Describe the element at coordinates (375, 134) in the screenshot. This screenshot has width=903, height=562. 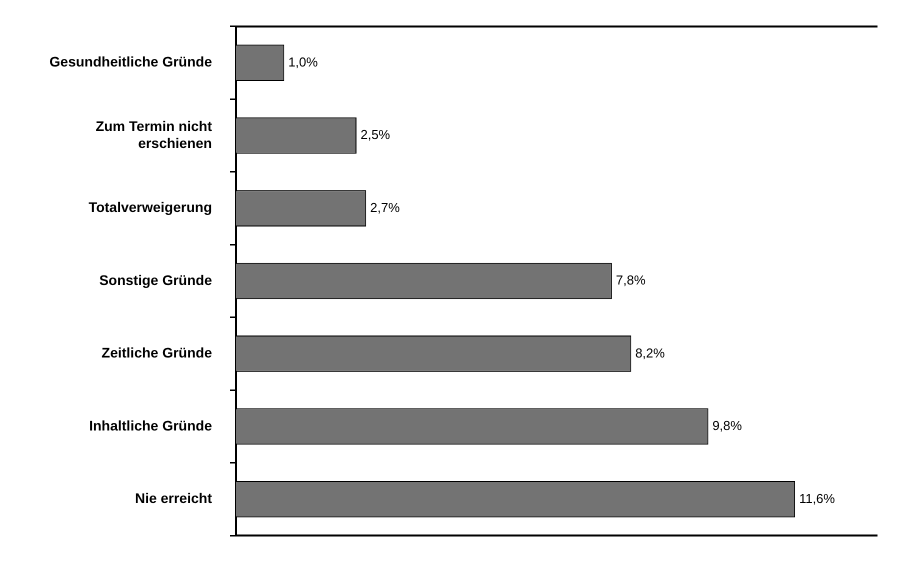
I see `data-label: 2,5%` at that location.